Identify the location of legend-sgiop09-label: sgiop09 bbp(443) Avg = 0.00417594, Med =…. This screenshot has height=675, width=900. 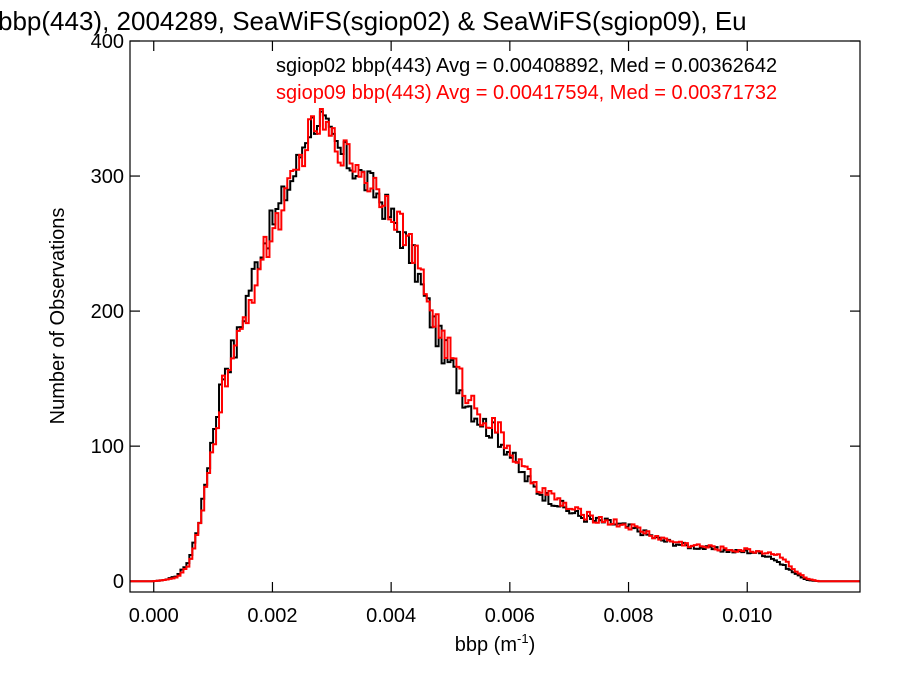
(526, 93).